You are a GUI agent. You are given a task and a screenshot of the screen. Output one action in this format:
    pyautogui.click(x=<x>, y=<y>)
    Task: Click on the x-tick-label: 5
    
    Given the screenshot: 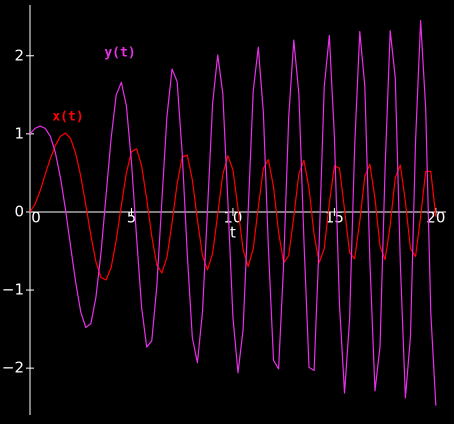 What is the action you would take?
    pyautogui.click(x=132, y=217)
    